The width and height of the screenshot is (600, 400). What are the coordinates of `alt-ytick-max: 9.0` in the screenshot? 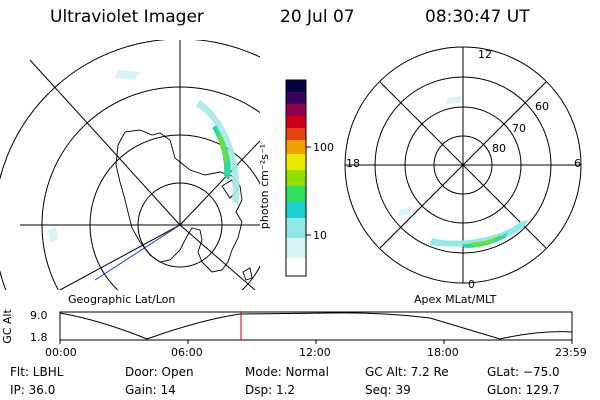 It's located at (39, 315).